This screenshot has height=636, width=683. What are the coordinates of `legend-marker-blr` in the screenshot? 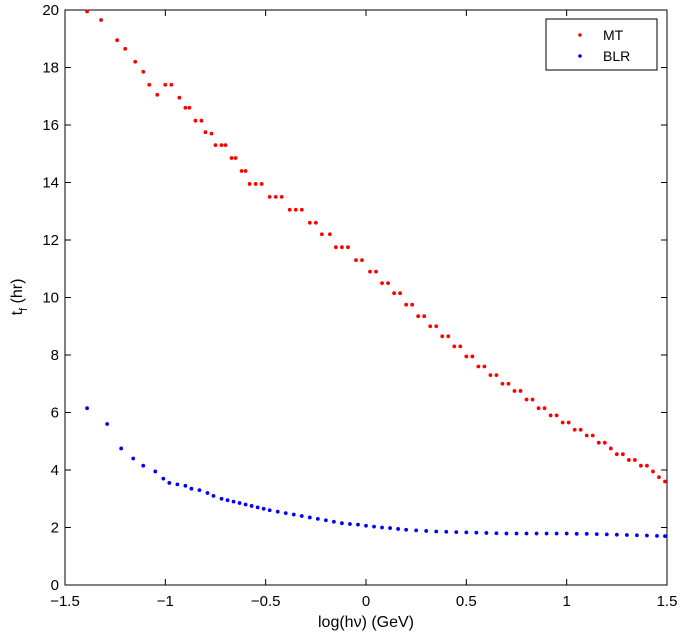 It's located at (580, 56).